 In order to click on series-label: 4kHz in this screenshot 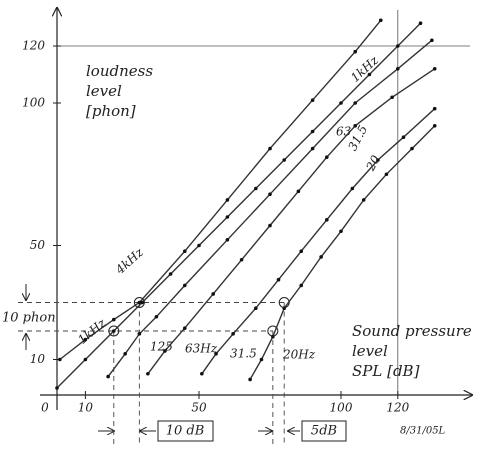, I will do `click(129, 261)`.